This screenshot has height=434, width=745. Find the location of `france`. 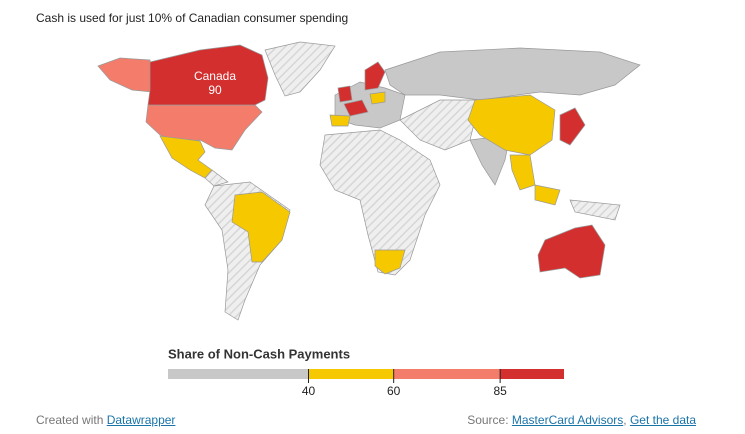

france is located at coordinates (356, 108).